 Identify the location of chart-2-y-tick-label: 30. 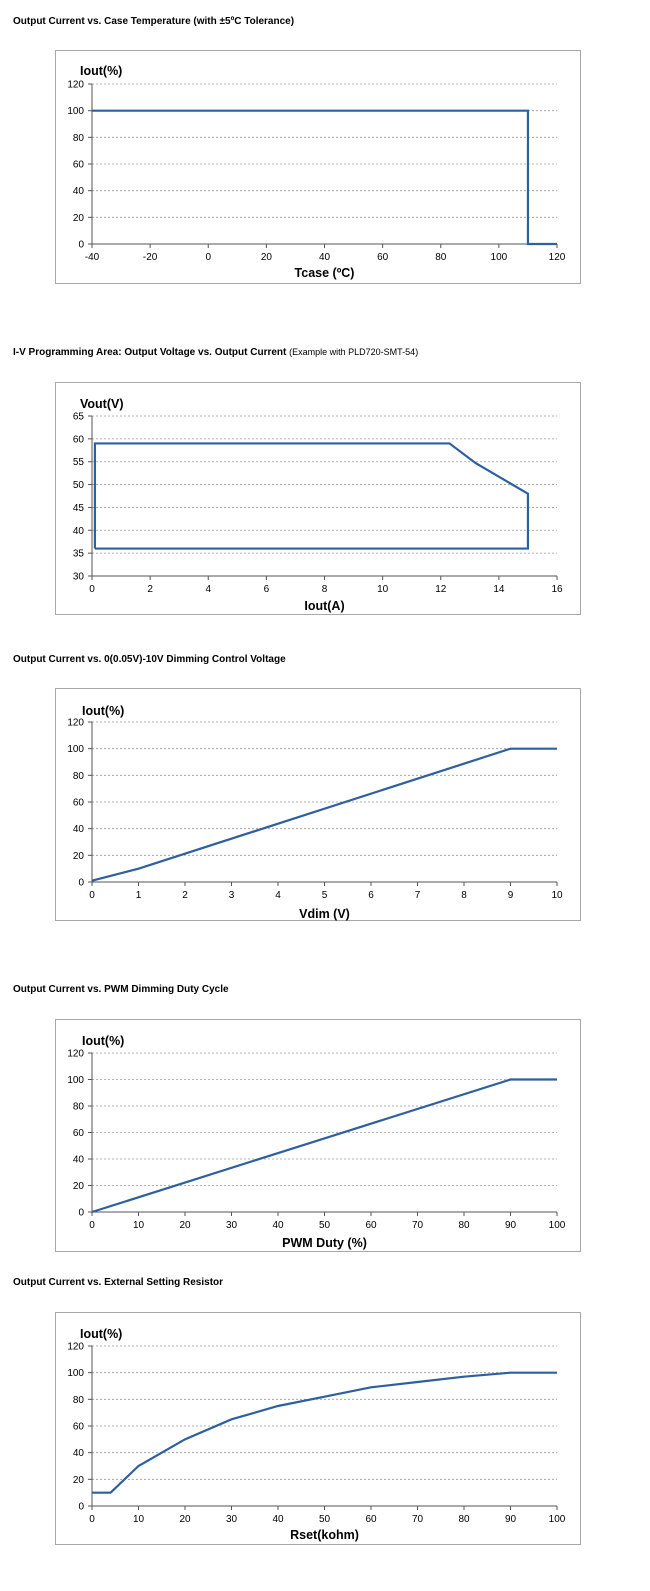
(79, 577).